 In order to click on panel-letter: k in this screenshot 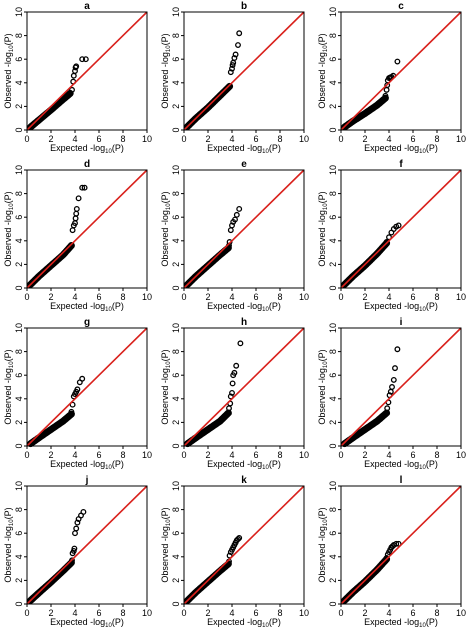, I will do `click(244, 480)`.